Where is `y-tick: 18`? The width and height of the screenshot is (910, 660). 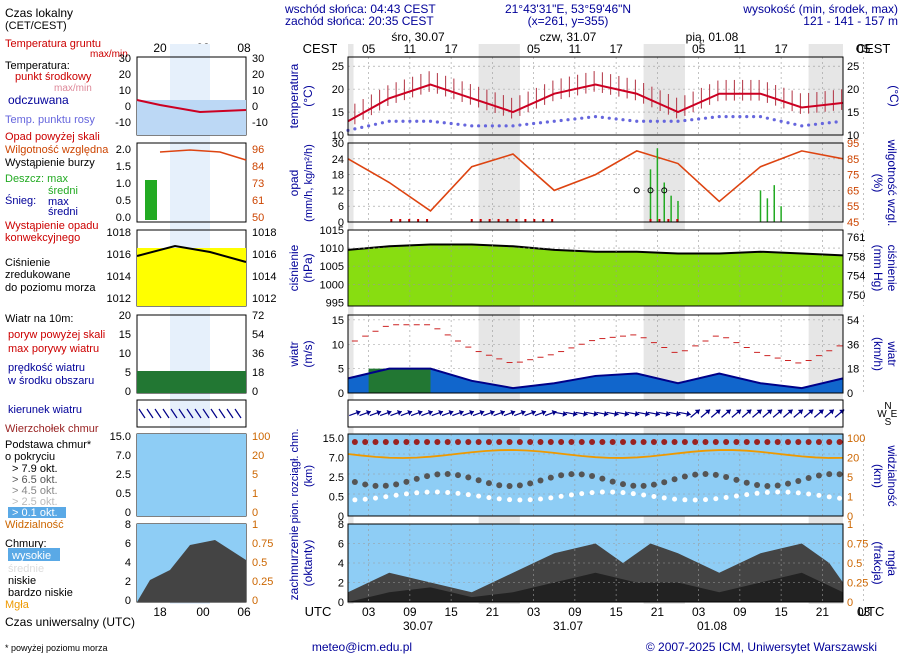
y-tick: 18 is located at coordinates (338, 176).